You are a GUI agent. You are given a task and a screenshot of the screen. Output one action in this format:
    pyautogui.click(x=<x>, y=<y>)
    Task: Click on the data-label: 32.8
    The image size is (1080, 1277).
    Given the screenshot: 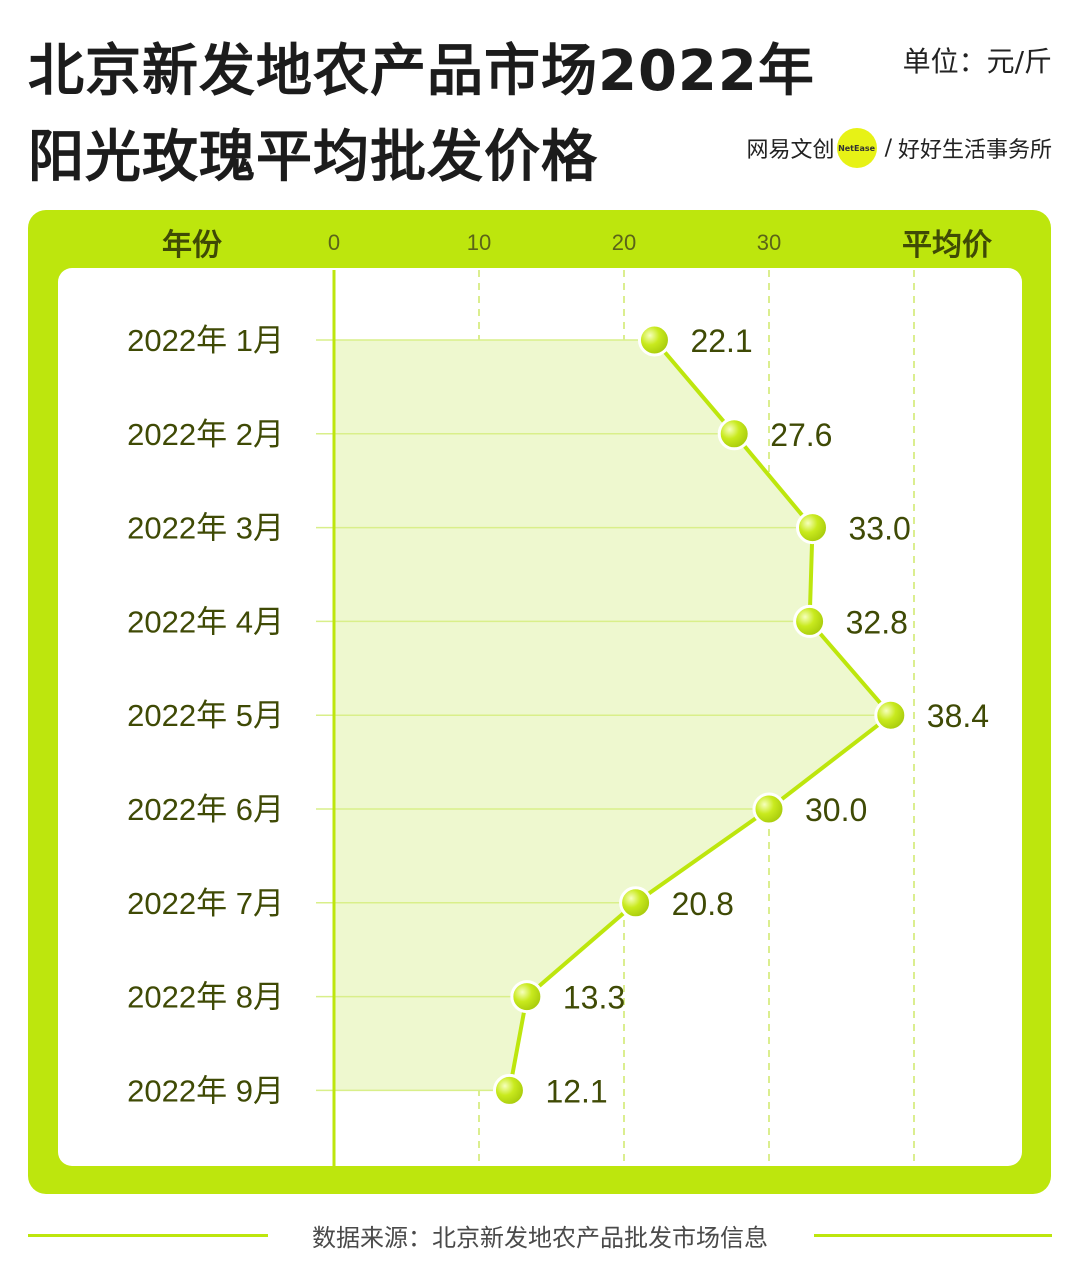 What is the action you would take?
    pyautogui.click(x=877, y=622)
    